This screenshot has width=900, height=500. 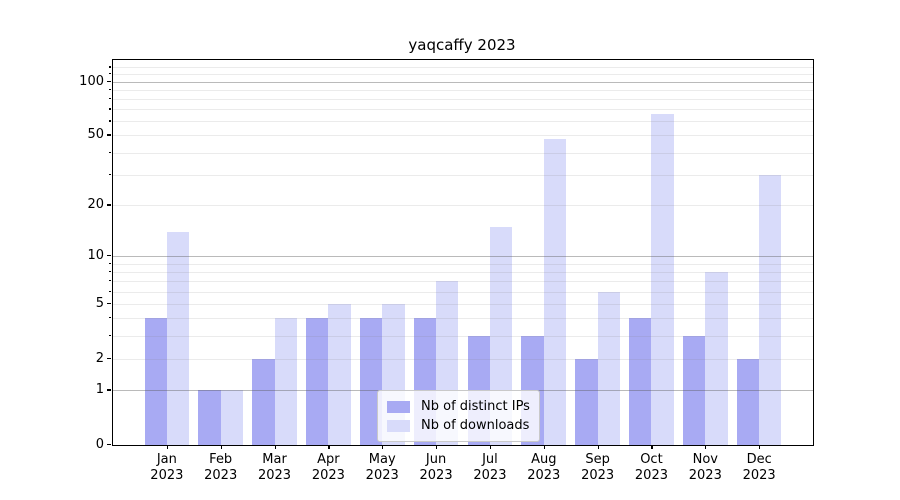 What do you see at coordinates (694, 390) in the screenshot?
I see `bar-distinct-ips-nov` at bounding box center [694, 390].